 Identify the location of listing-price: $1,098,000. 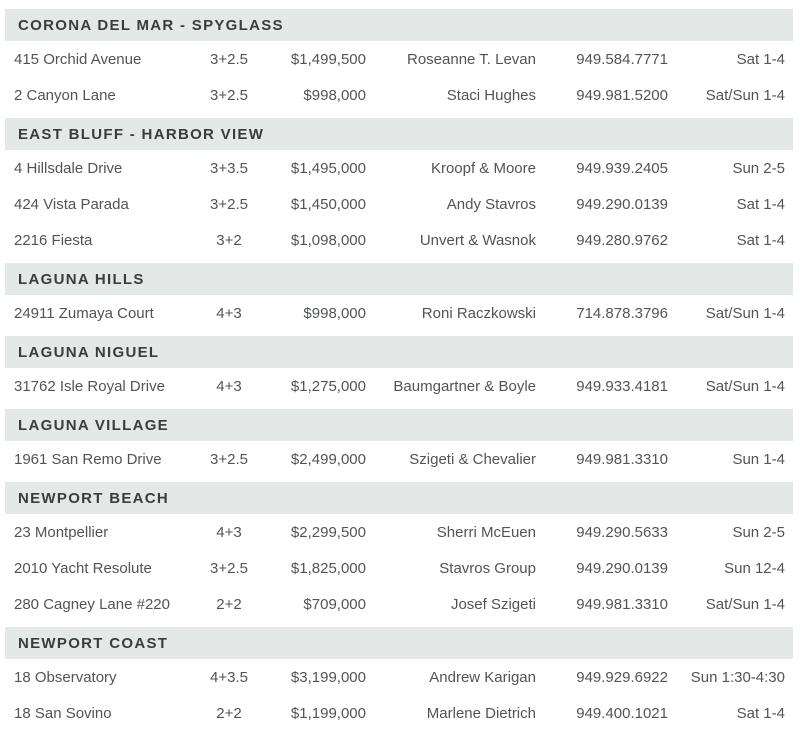
(328, 240).